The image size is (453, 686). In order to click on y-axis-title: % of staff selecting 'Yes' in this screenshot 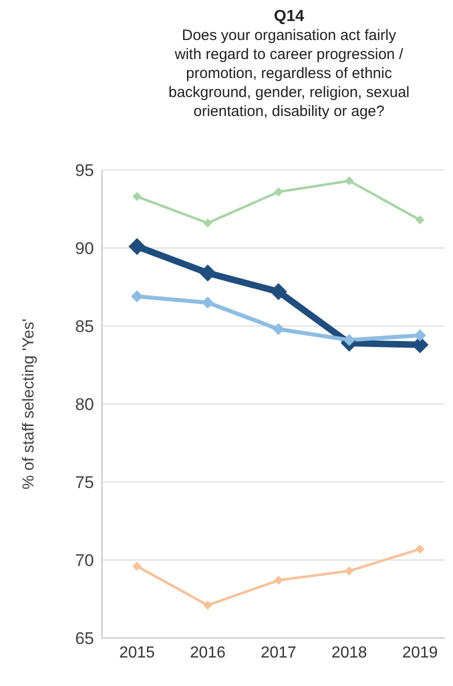, I will do `click(29, 404)`.